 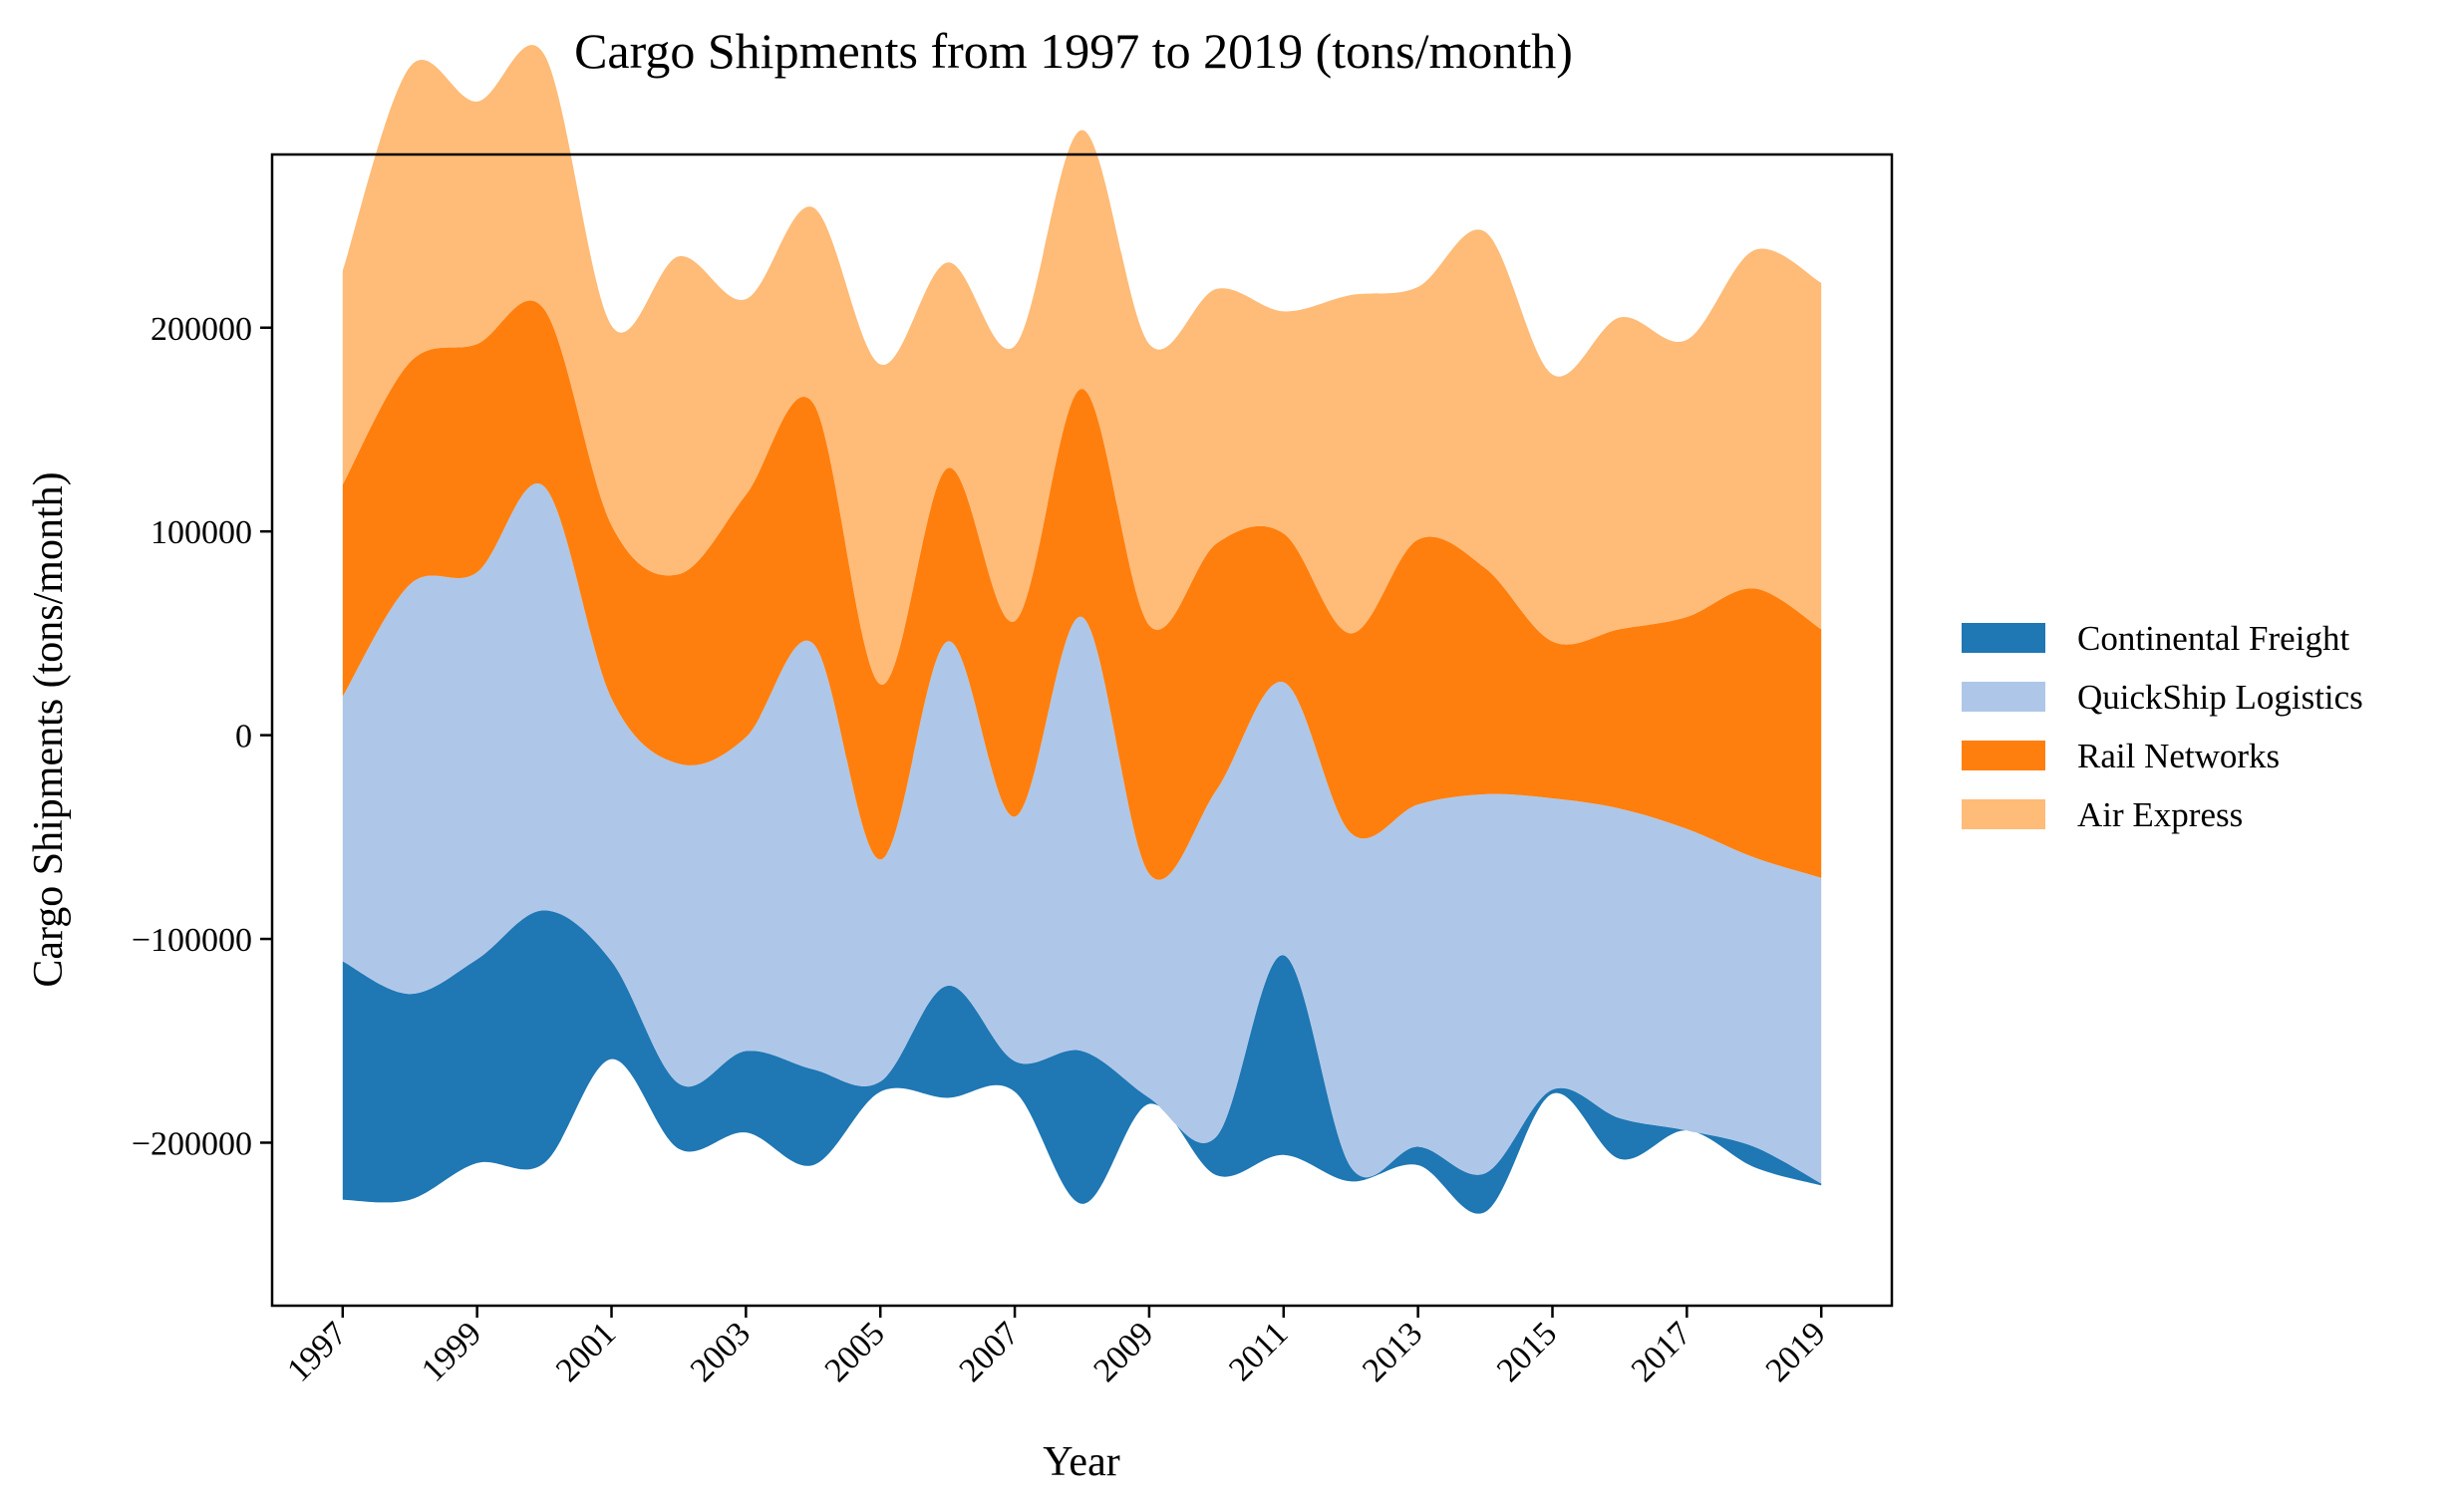 What do you see at coordinates (201, 533) in the screenshot?
I see `y-tick-label-100000: 100000` at bounding box center [201, 533].